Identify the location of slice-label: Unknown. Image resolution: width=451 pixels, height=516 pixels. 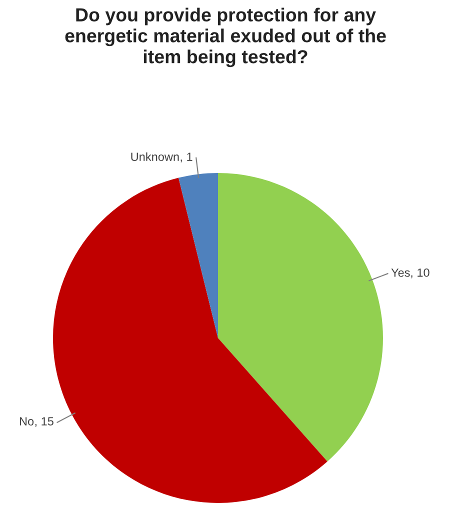
(155, 156).